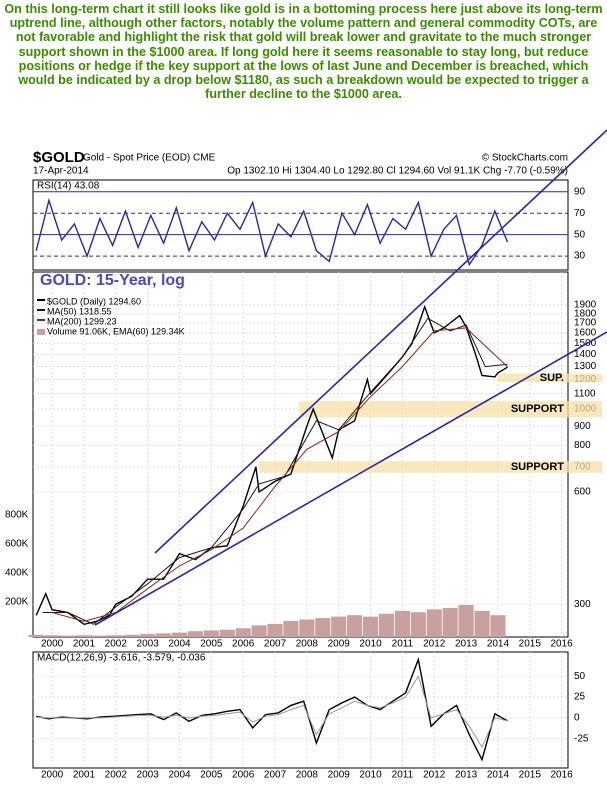 Image resolution: width=607 pixels, height=795 pixels. What do you see at coordinates (17, 602) in the screenshot?
I see `y2-tick-label: 200K` at bounding box center [17, 602].